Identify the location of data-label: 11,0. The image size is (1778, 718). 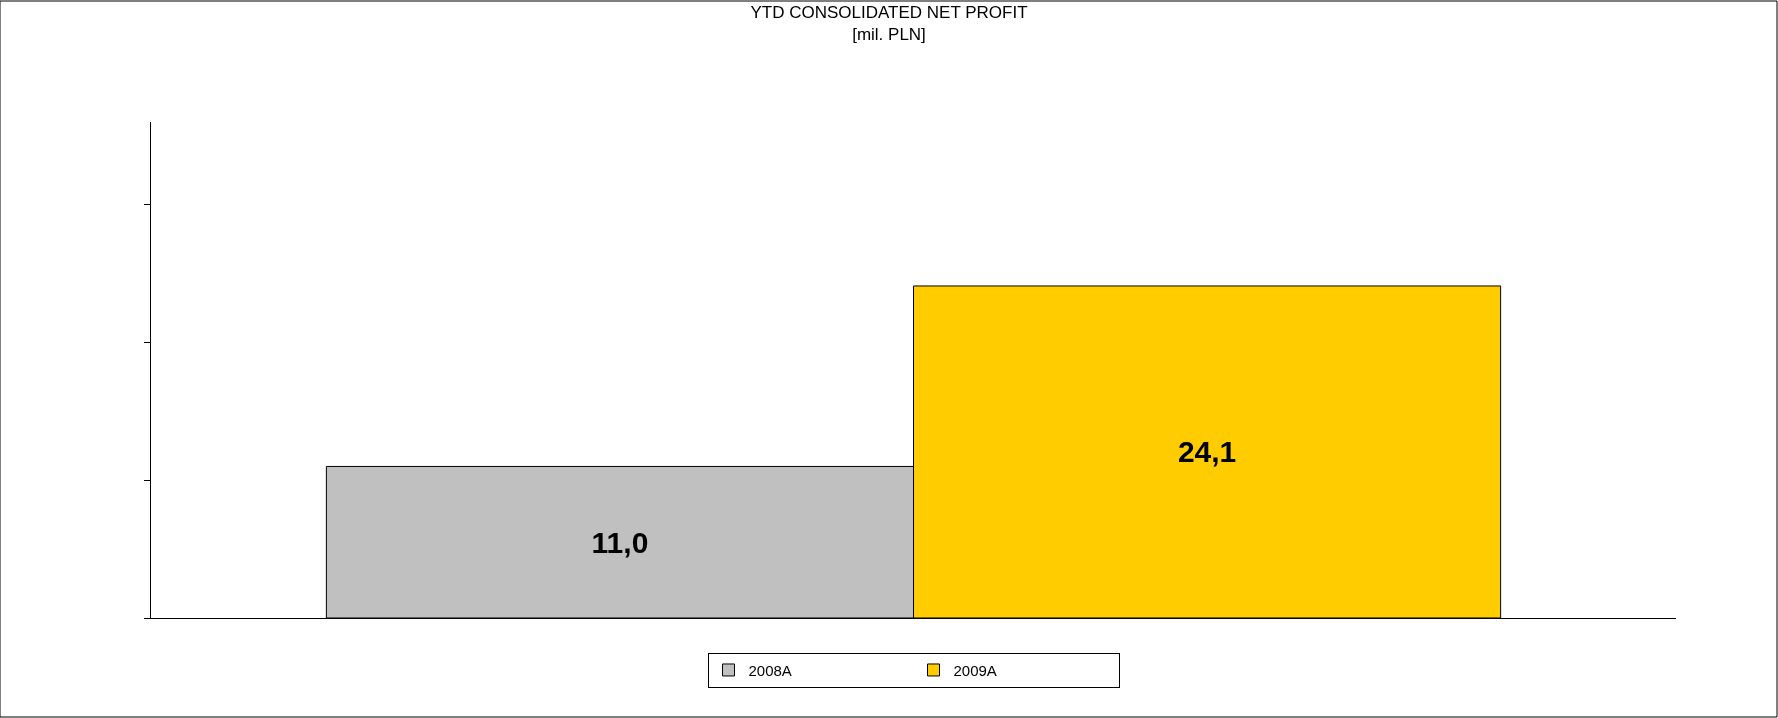
(620, 542).